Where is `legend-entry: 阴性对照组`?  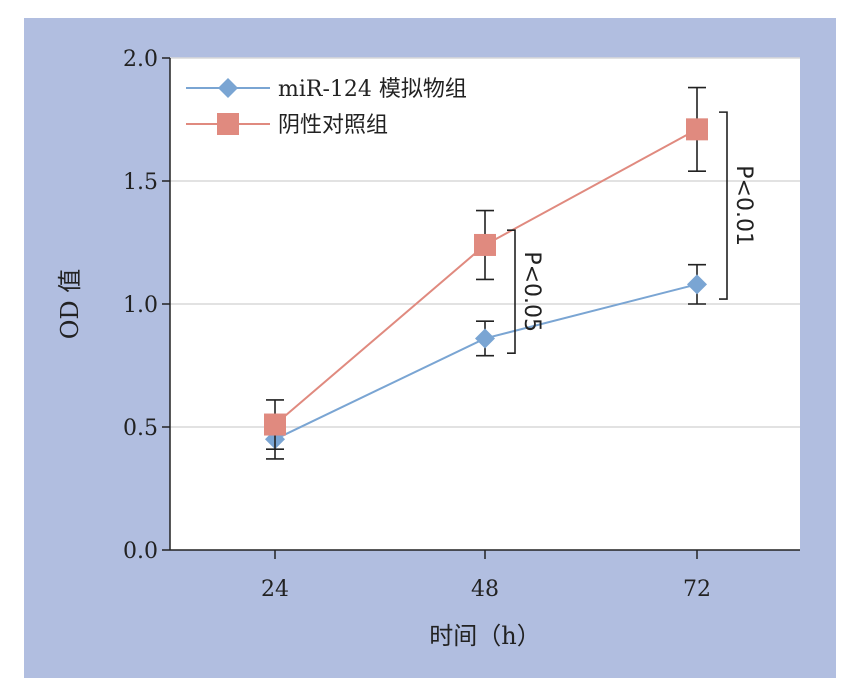 legend-entry: 阴性对照组 is located at coordinates (287, 125).